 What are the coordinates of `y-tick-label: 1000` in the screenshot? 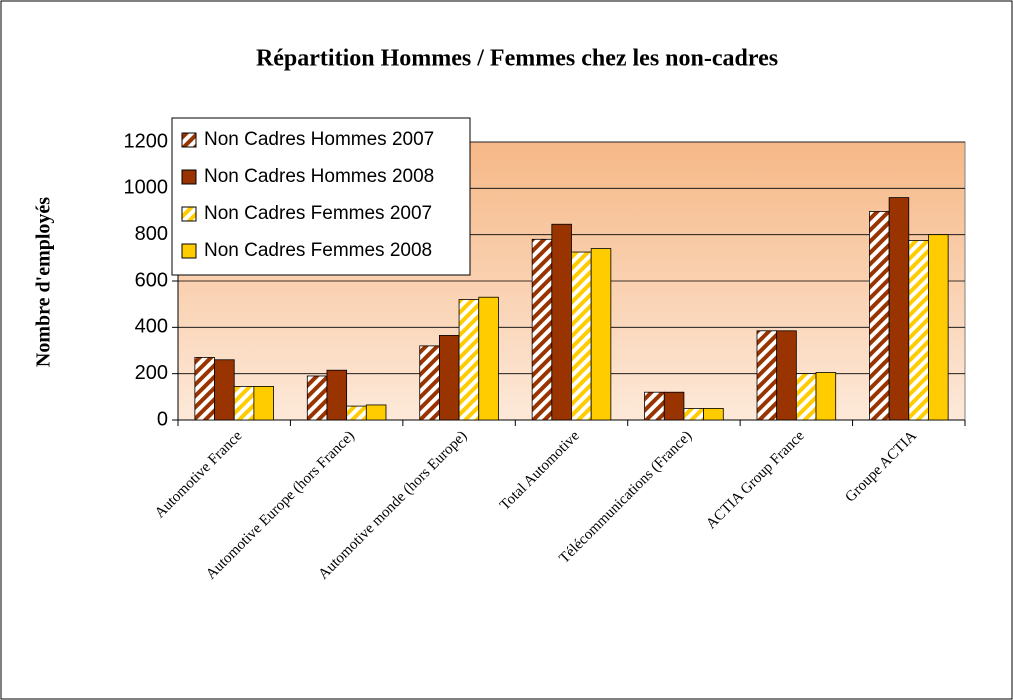 It's located at (146, 188).